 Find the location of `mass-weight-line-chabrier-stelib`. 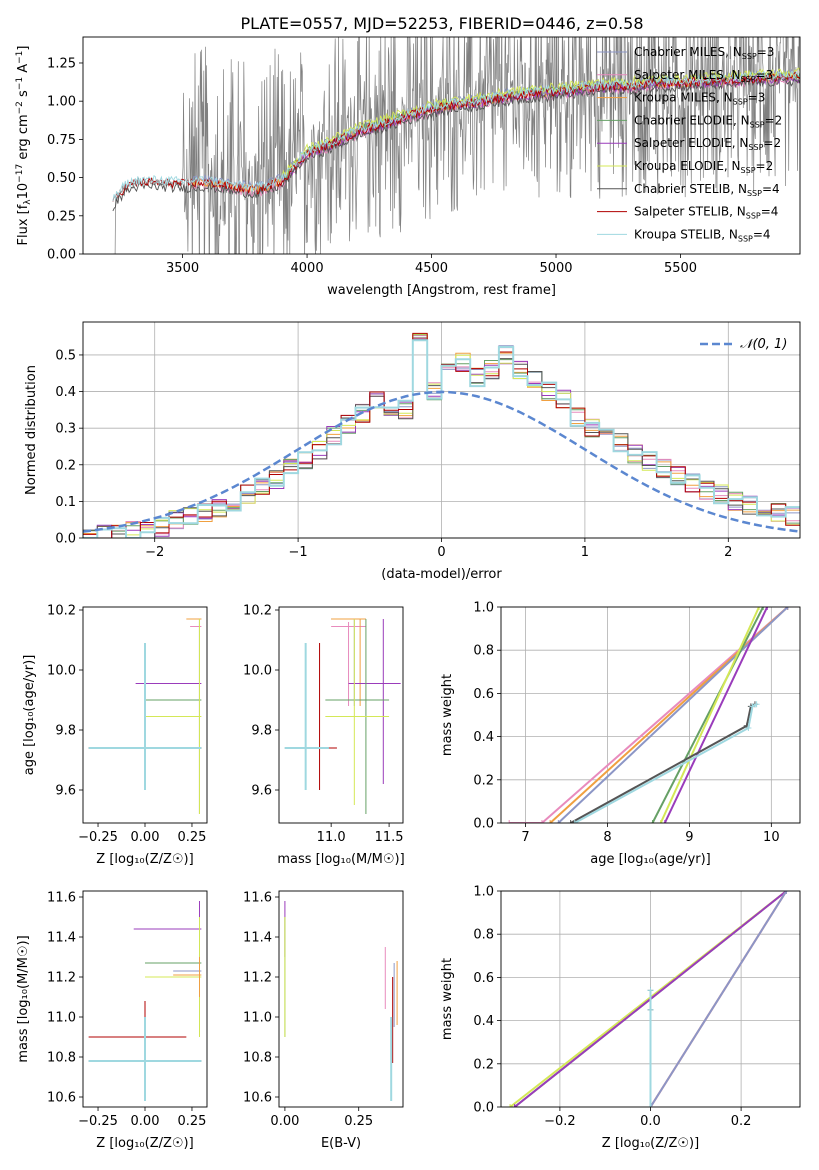

mass-weight-line-chabrier-stelib is located at coordinates (663, 763).